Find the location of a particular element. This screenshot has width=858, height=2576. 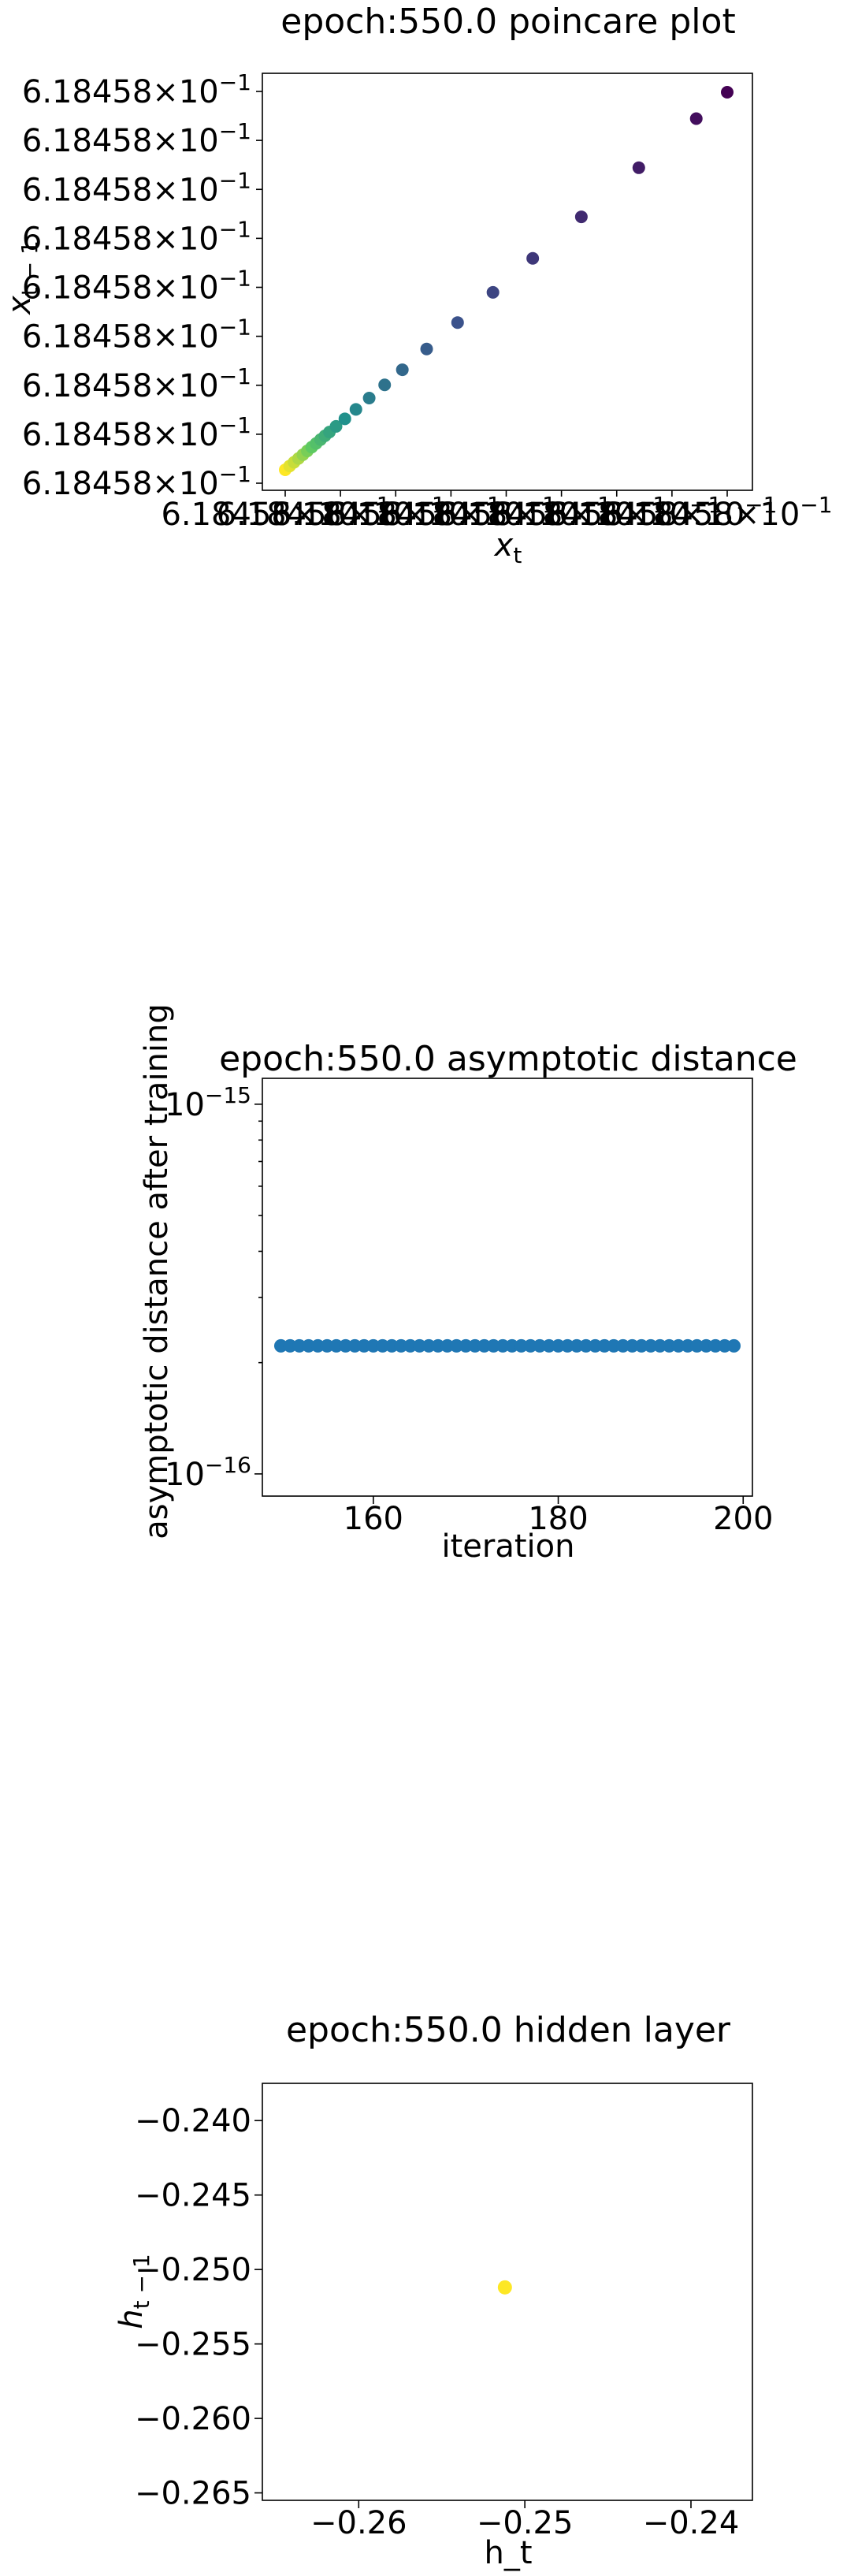

asymptotic-distance-y-axis-label: asymptotic distance after training is located at coordinates (157, 1271).